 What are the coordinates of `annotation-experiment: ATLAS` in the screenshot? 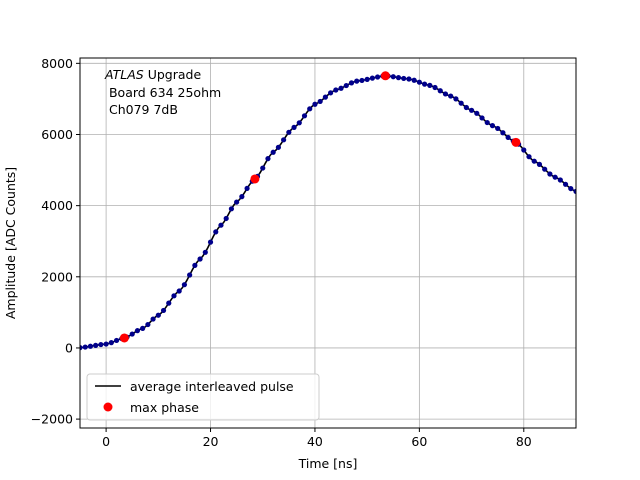 It's located at (124, 74).